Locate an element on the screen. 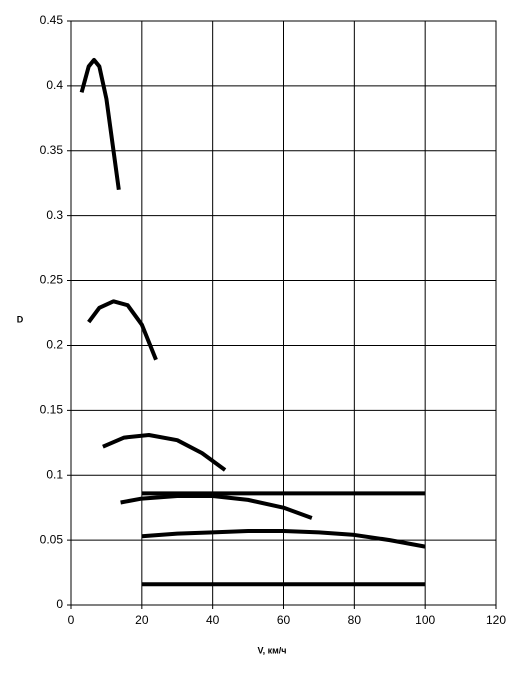  x-axis-label: V, км/ч is located at coordinates (271, 650).